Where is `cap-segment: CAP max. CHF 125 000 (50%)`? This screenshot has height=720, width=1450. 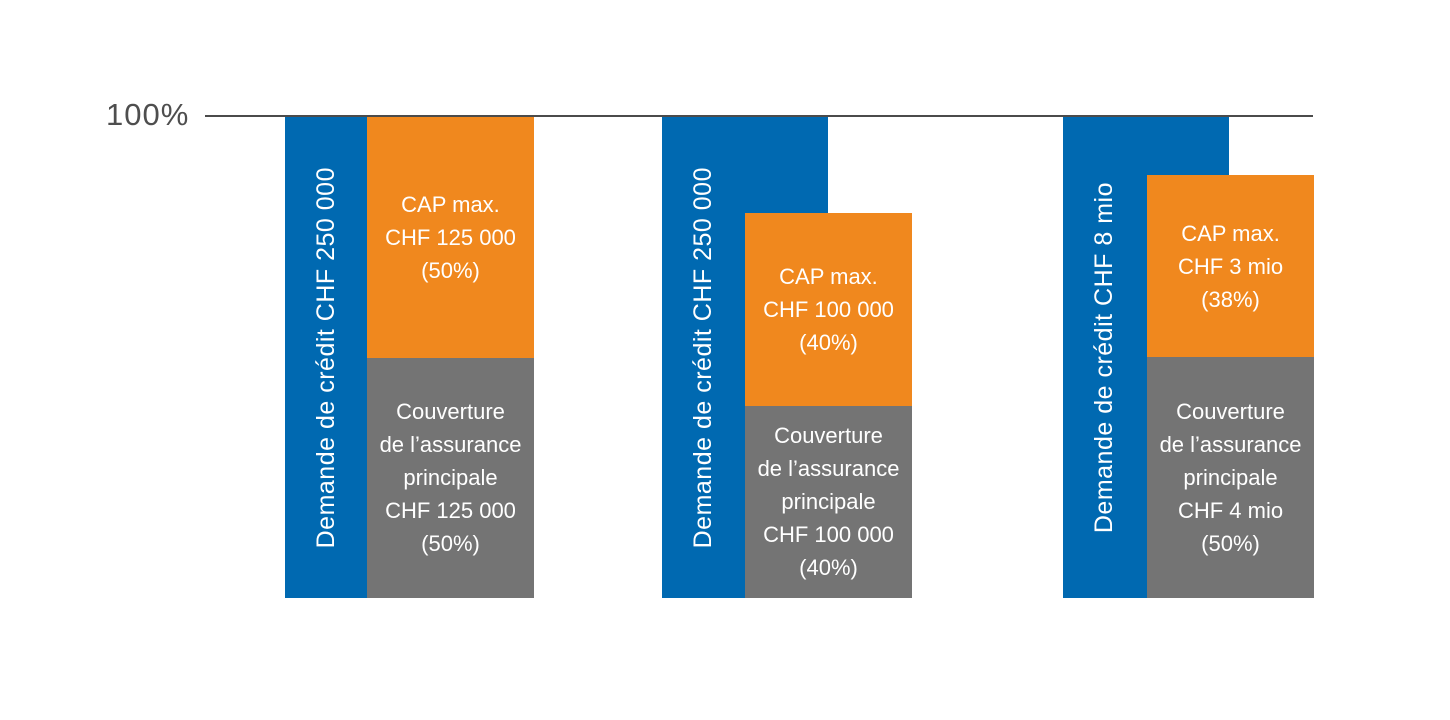
cap-segment: CAP max. CHF 125 000 (50%) is located at coordinates (450, 237).